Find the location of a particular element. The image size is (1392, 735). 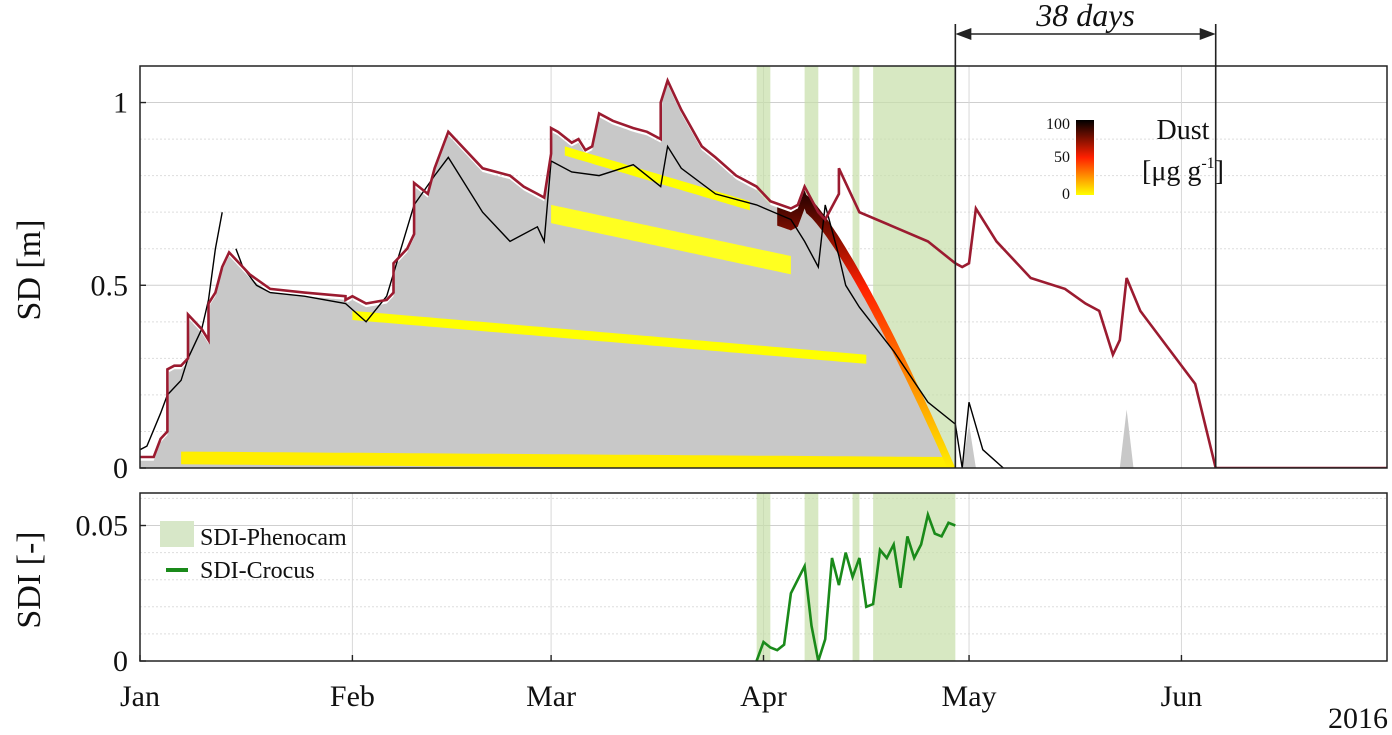

dust-surface-concentrated is located at coordinates (866, 329).